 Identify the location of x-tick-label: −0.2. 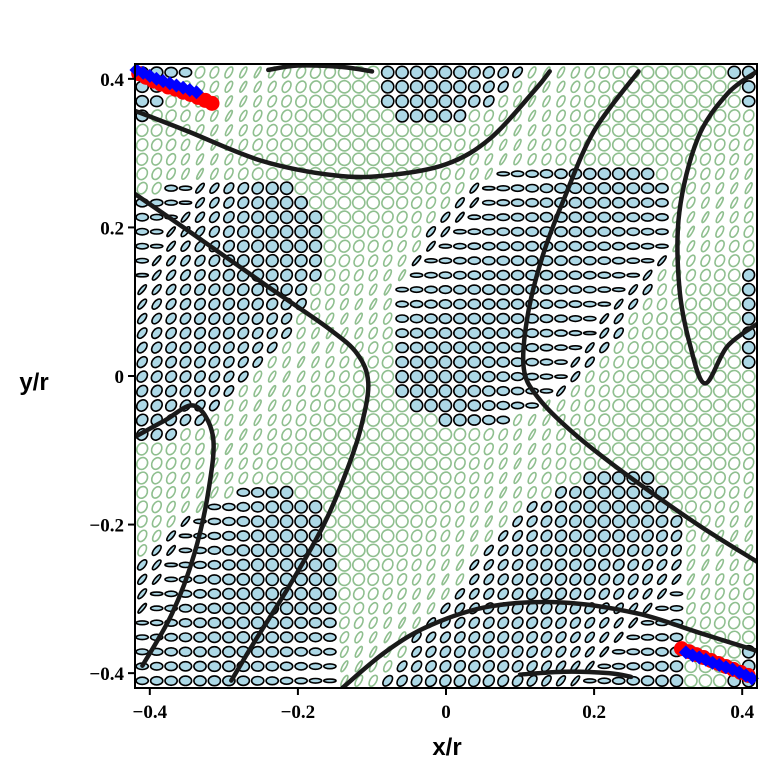
(298, 712).